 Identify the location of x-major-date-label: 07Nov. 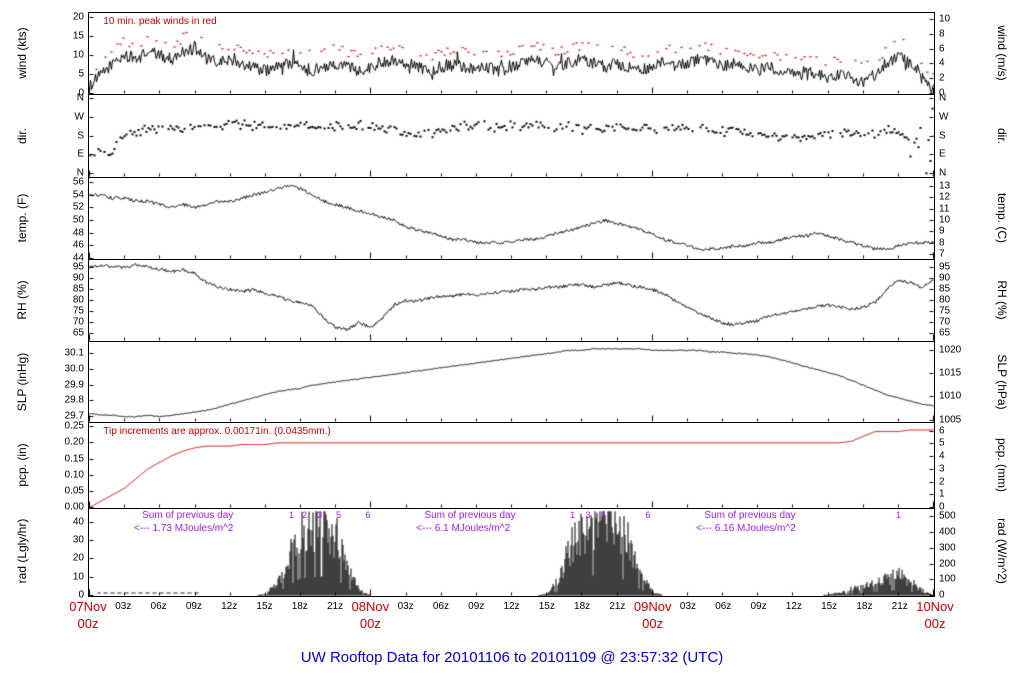
(88, 606).